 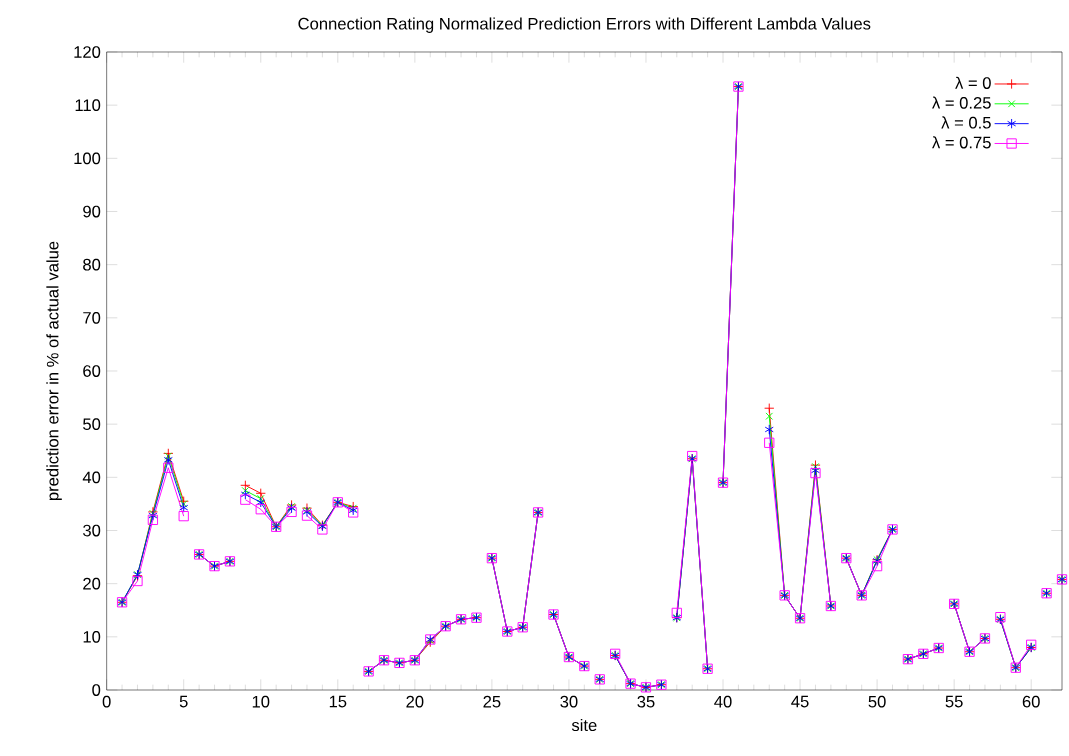 What do you see at coordinates (87, 158) in the screenshot?
I see `y-tick-label: 100` at bounding box center [87, 158].